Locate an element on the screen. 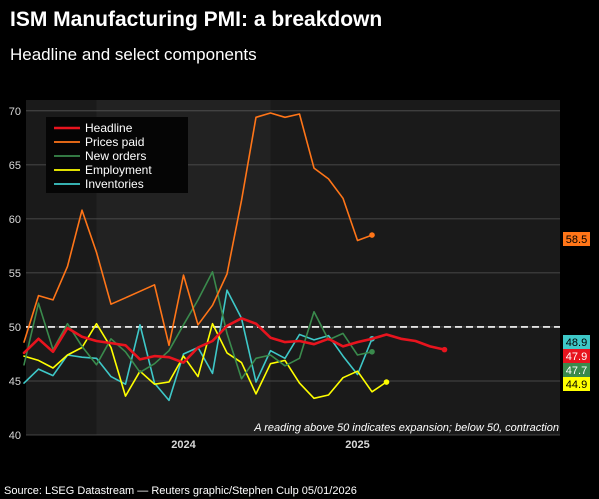 Image resolution: width=599 pixels, height=499 pixels. y-tick-40: 40 is located at coordinates (15, 436).